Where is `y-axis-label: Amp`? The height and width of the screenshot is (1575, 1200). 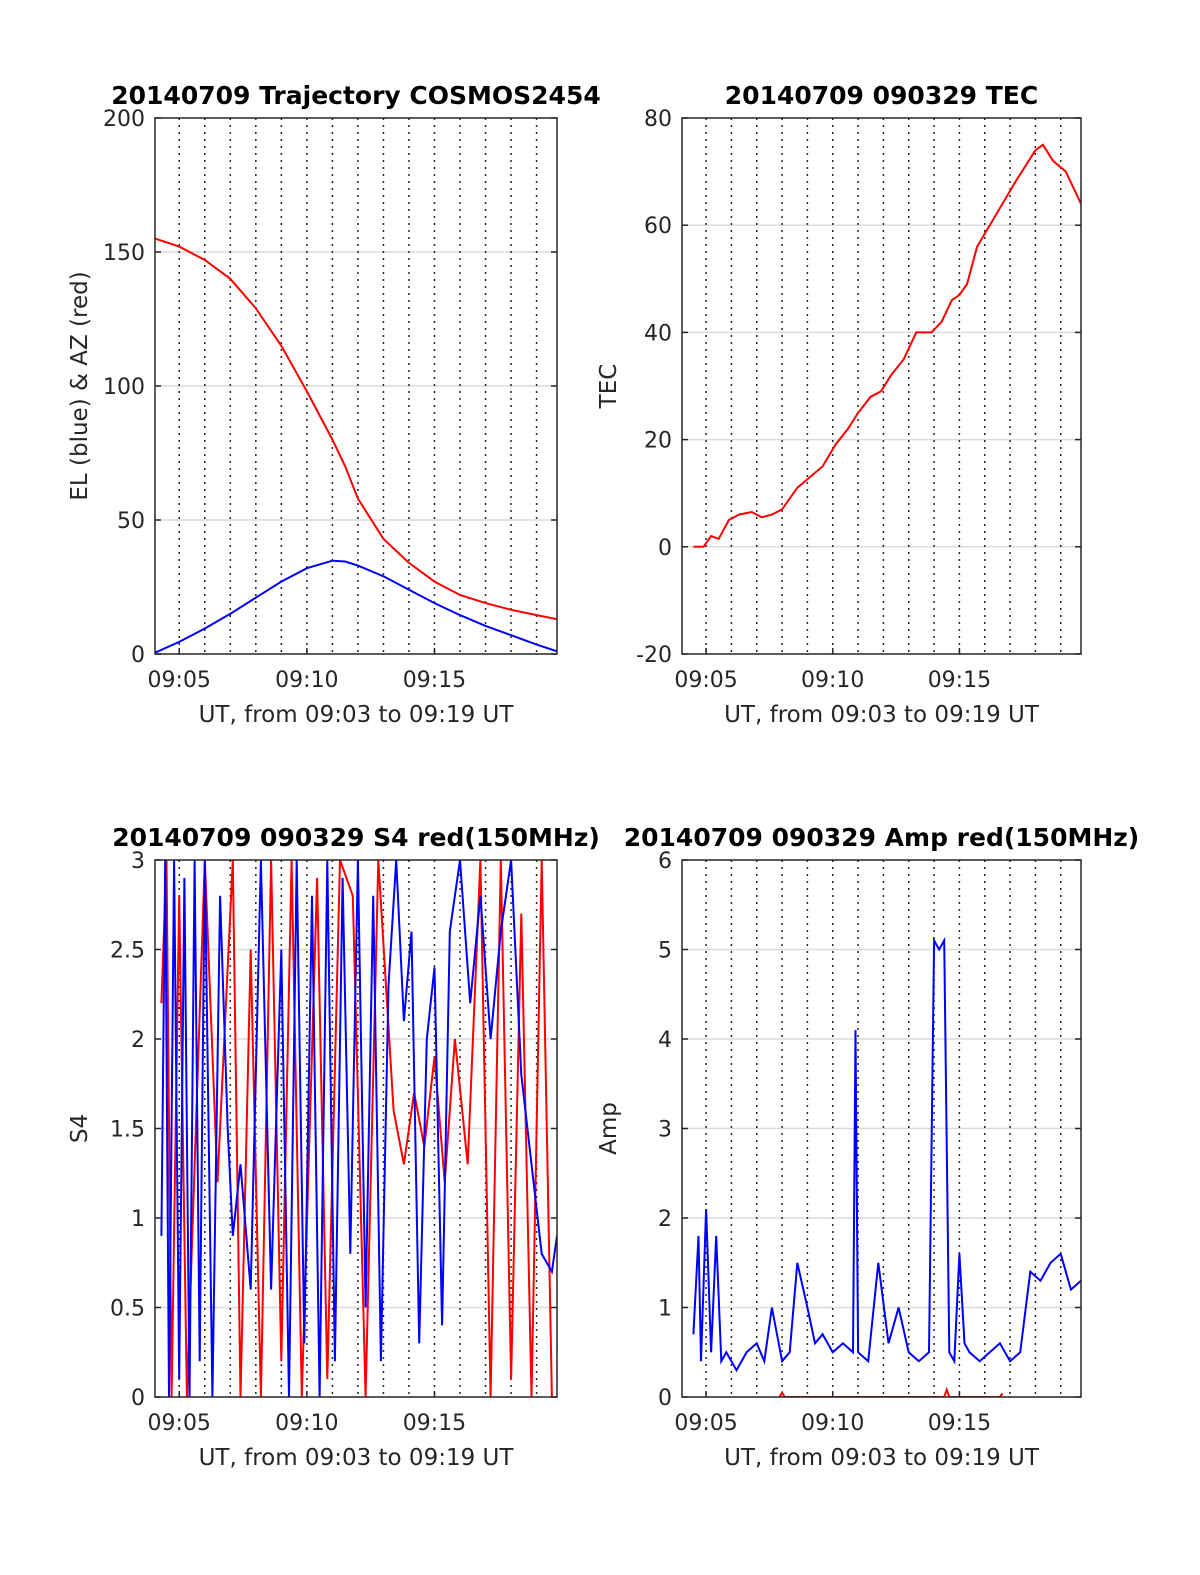
y-axis-label: Amp is located at coordinates (609, 1128).